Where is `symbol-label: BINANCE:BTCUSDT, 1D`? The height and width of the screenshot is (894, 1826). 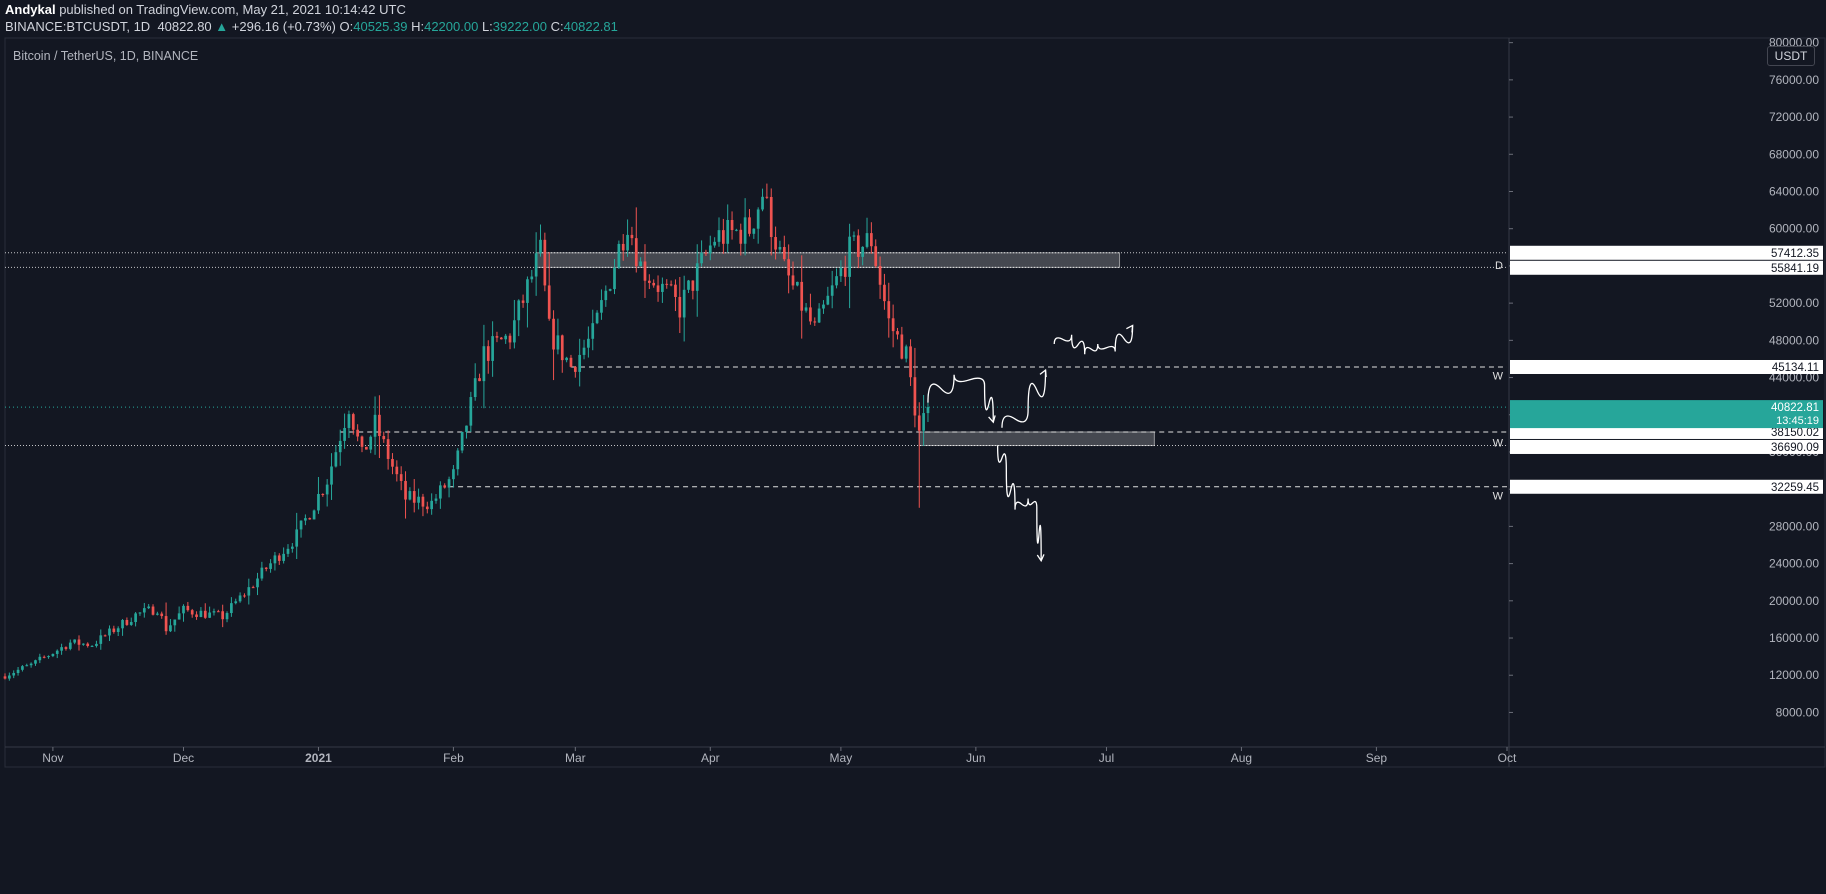 symbol-label: BINANCE:BTCUSDT, 1D is located at coordinates (78, 26).